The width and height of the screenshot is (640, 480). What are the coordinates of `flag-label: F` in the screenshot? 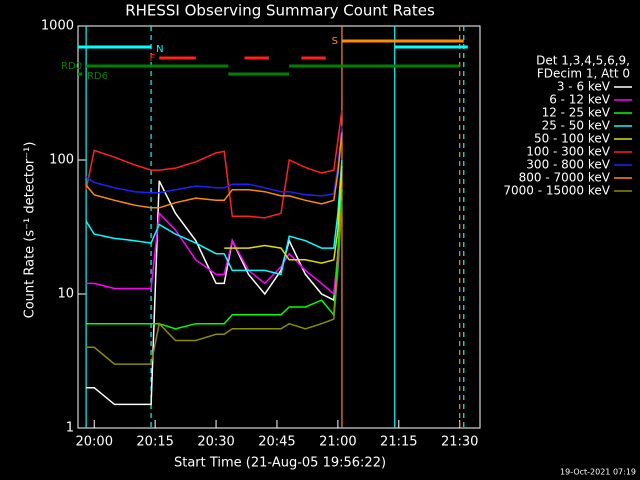 It's located at (152, 58).